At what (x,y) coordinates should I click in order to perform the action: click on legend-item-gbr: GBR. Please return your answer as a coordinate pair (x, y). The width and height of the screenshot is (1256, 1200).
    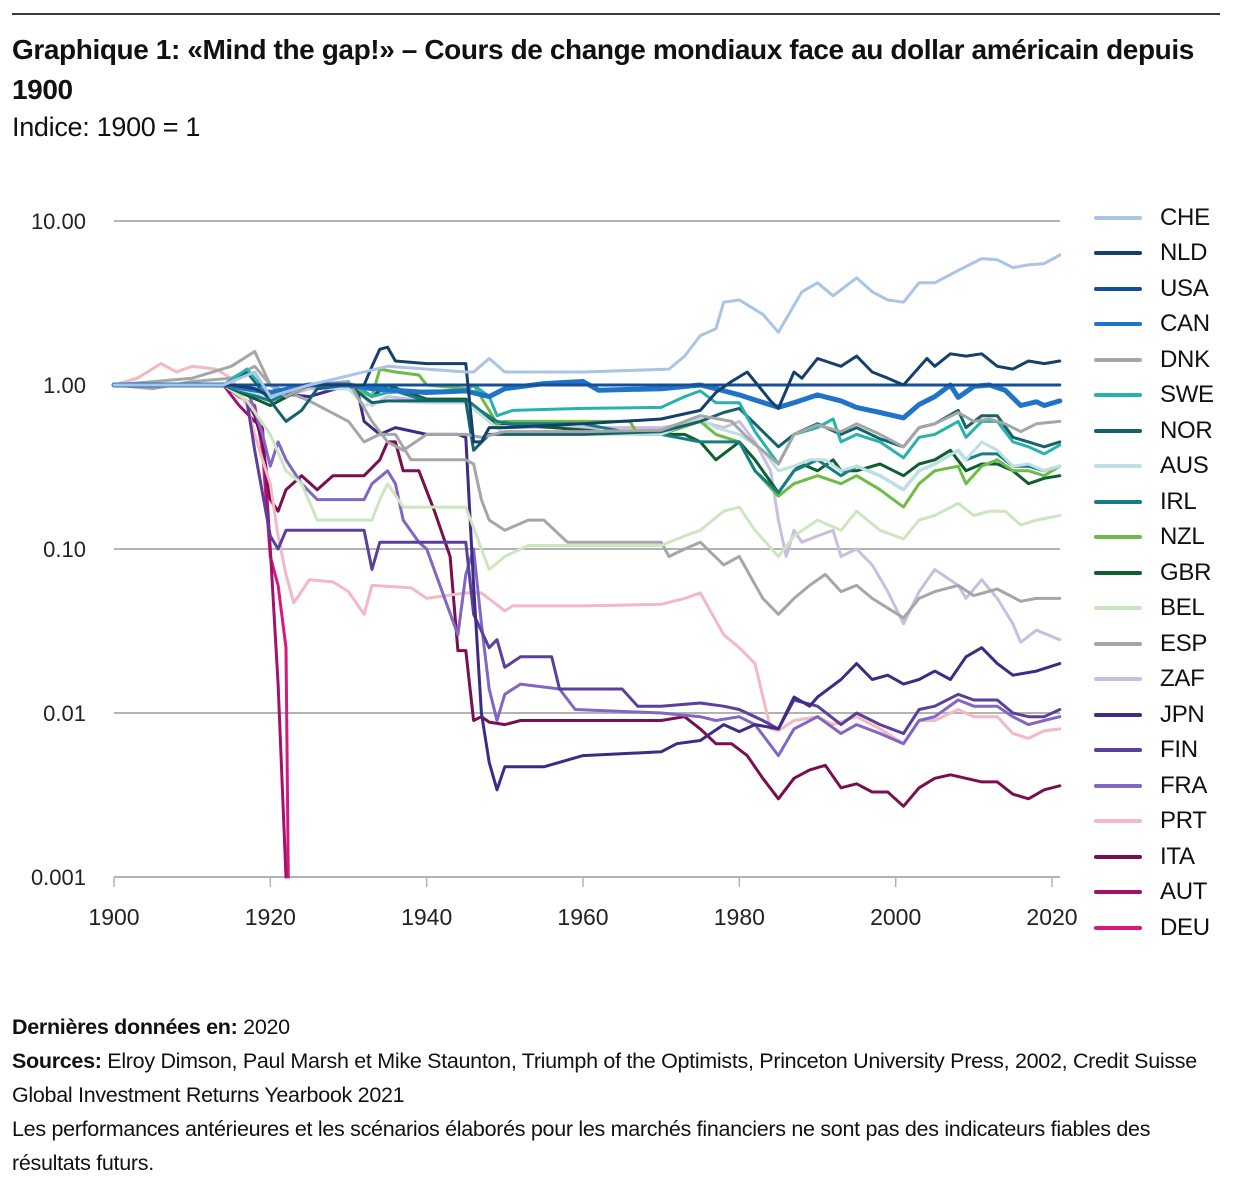
    Looking at the image, I should click on (1174, 573).